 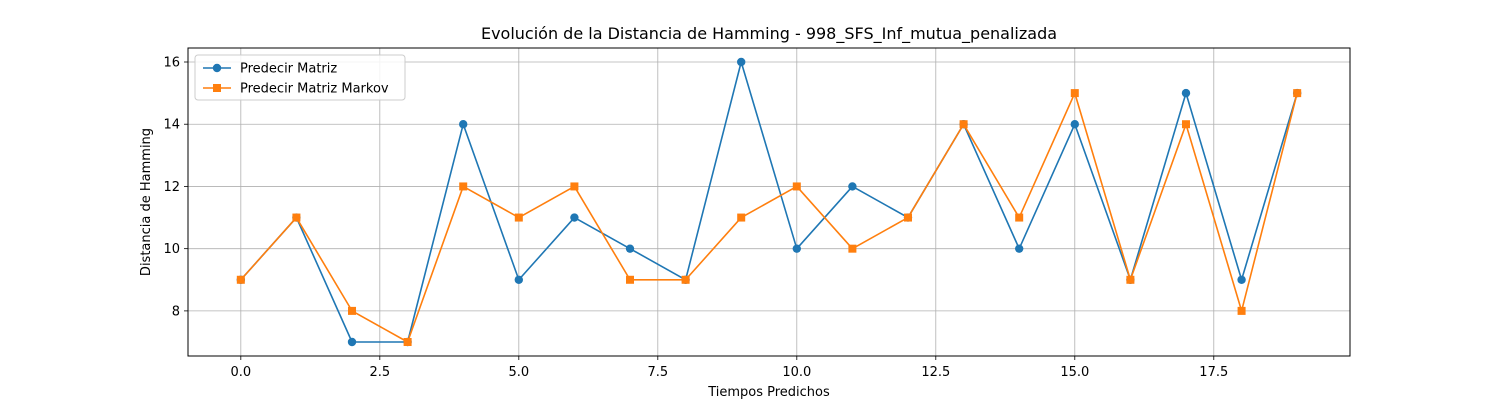 What do you see at coordinates (1213, 372) in the screenshot?
I see `x-tick-label: 17.5` at bounding box center [1213, 372].